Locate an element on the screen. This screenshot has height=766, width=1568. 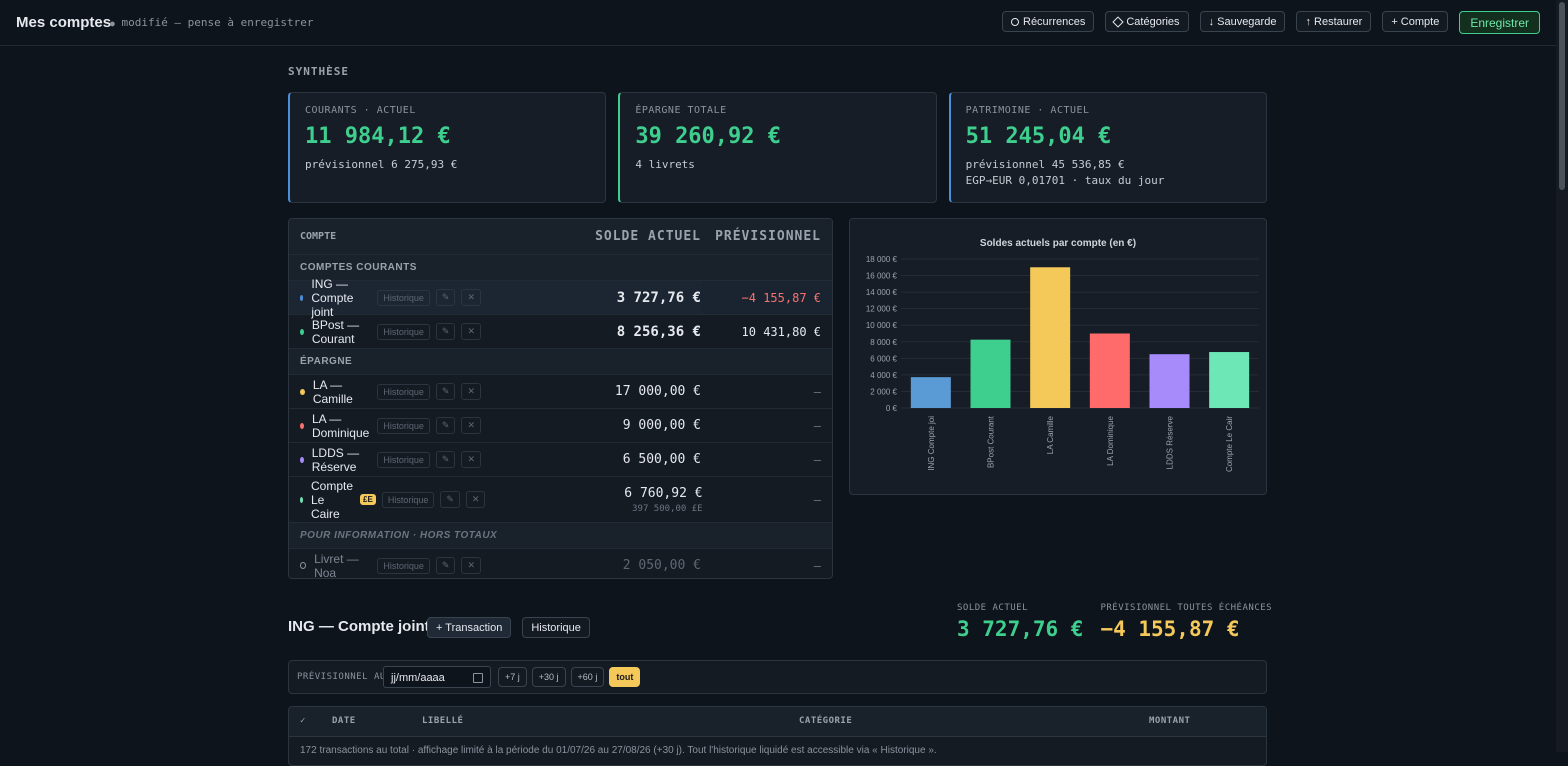
scroll-thumb is located at coordinates (1562, 96).